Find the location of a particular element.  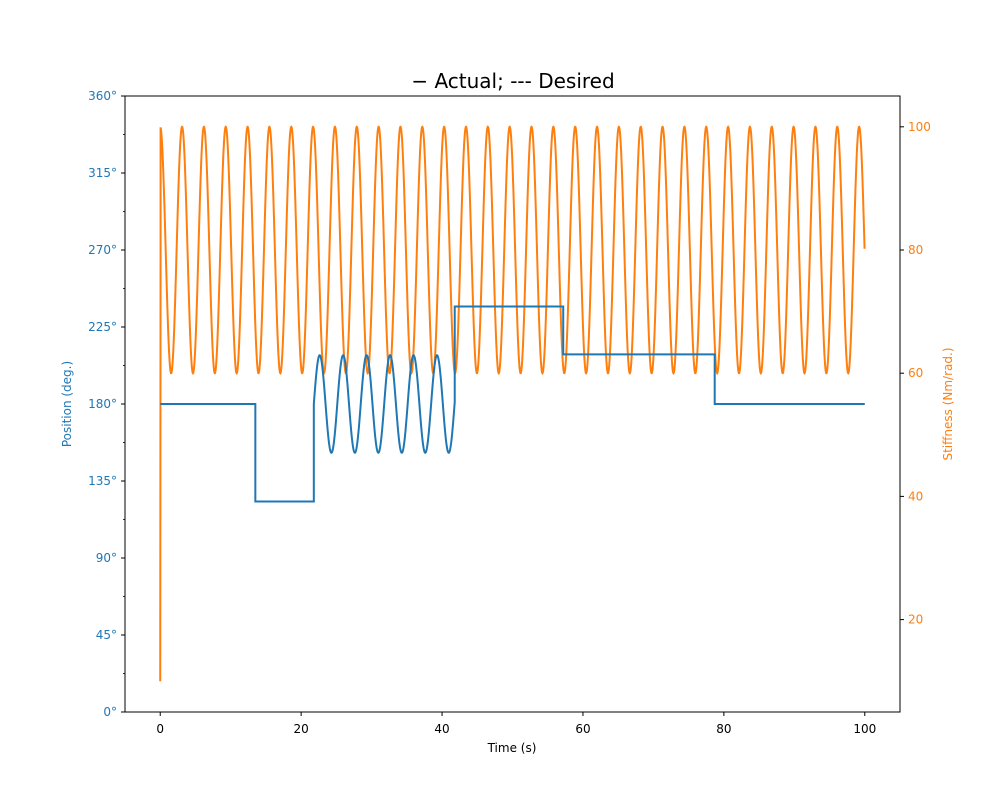

y-left-tick-label: 0° is located at coordinates (110, 712).